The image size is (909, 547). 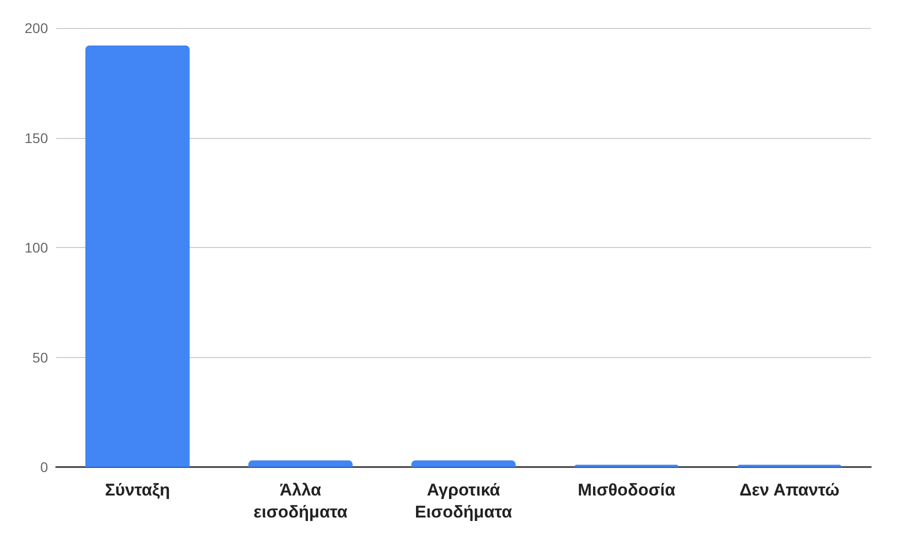 I want to click on y-tick-label: 100, so click(x=36, y=248).